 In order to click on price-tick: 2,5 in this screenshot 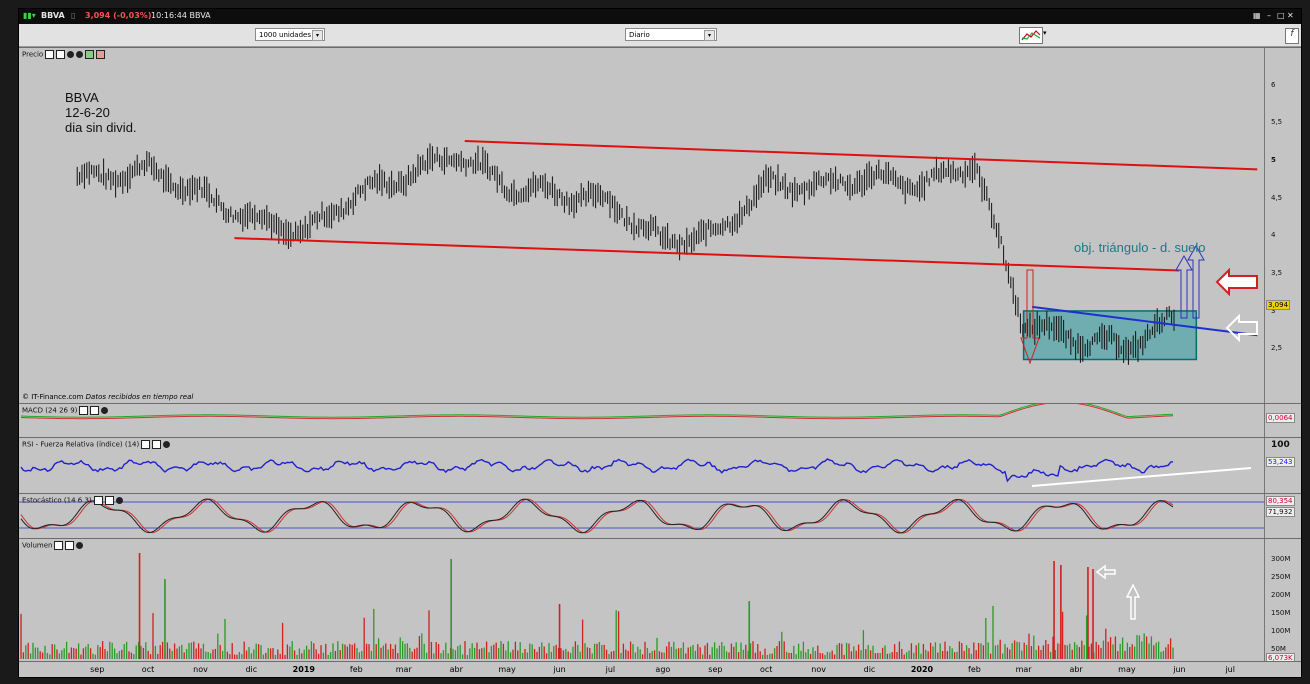, I will do `click(1277, 348)`.